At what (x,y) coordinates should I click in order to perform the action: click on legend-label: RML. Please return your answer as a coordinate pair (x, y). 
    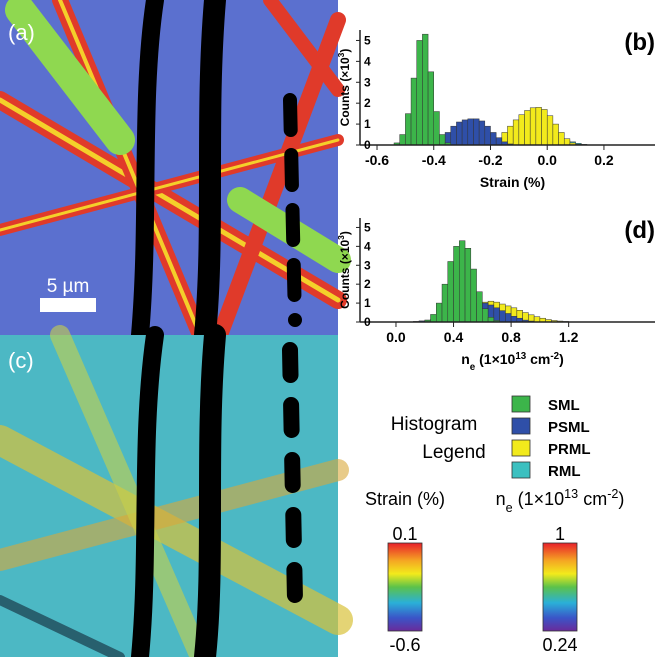
    Looking at the image, I should click on (564, 471).